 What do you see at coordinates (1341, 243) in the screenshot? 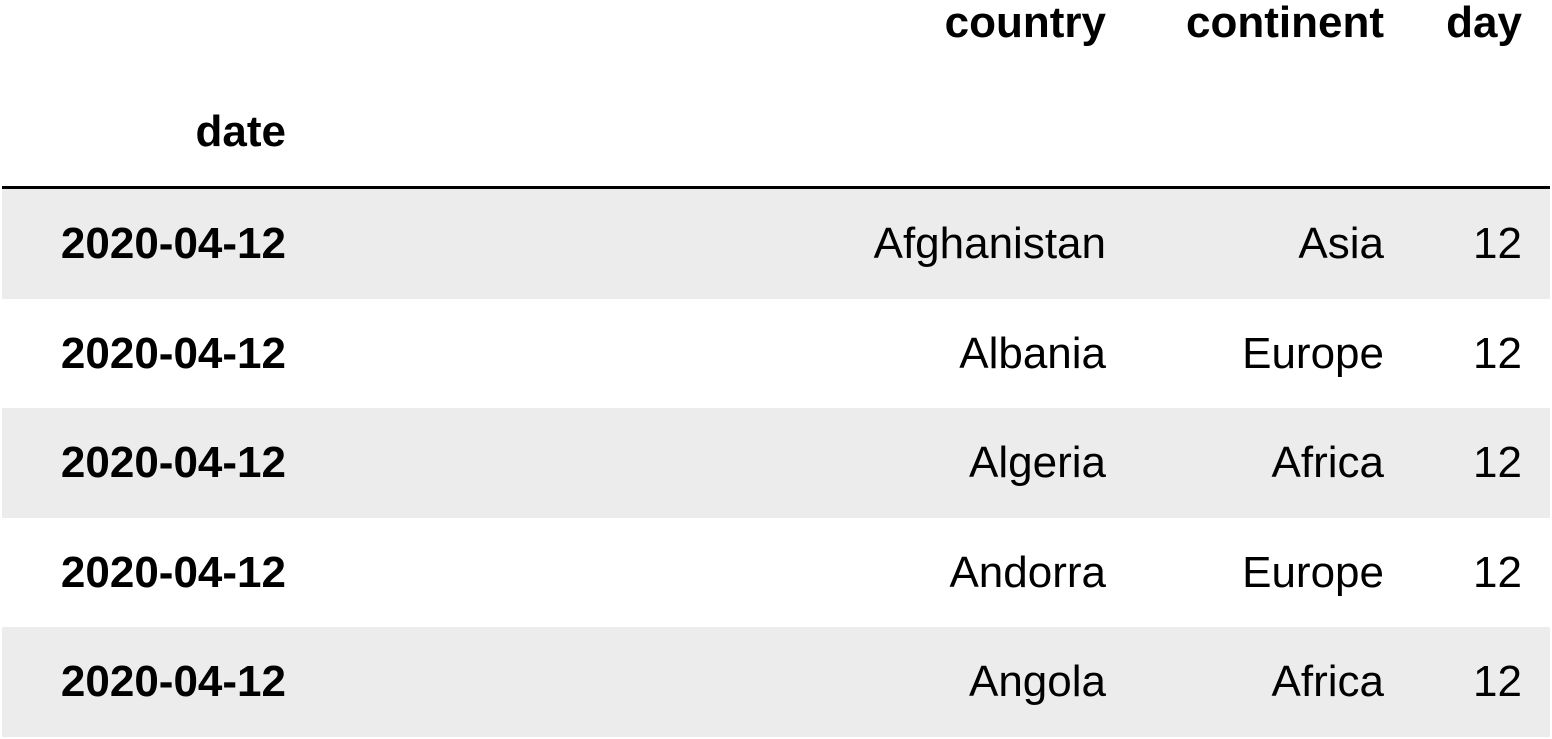
I see `cell-continent: Asia` at bounding box center [1341, 243].